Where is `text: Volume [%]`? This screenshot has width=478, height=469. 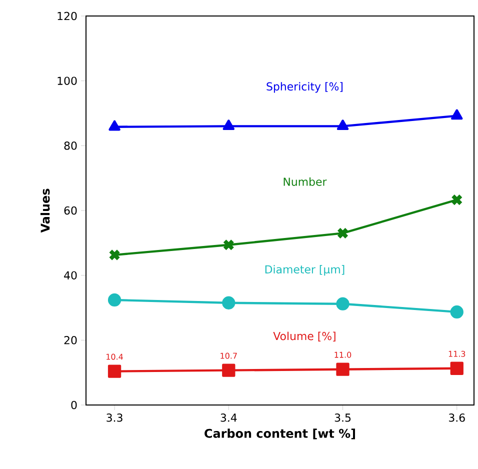
text: Volume [%] is located at coordinates (304, 337).